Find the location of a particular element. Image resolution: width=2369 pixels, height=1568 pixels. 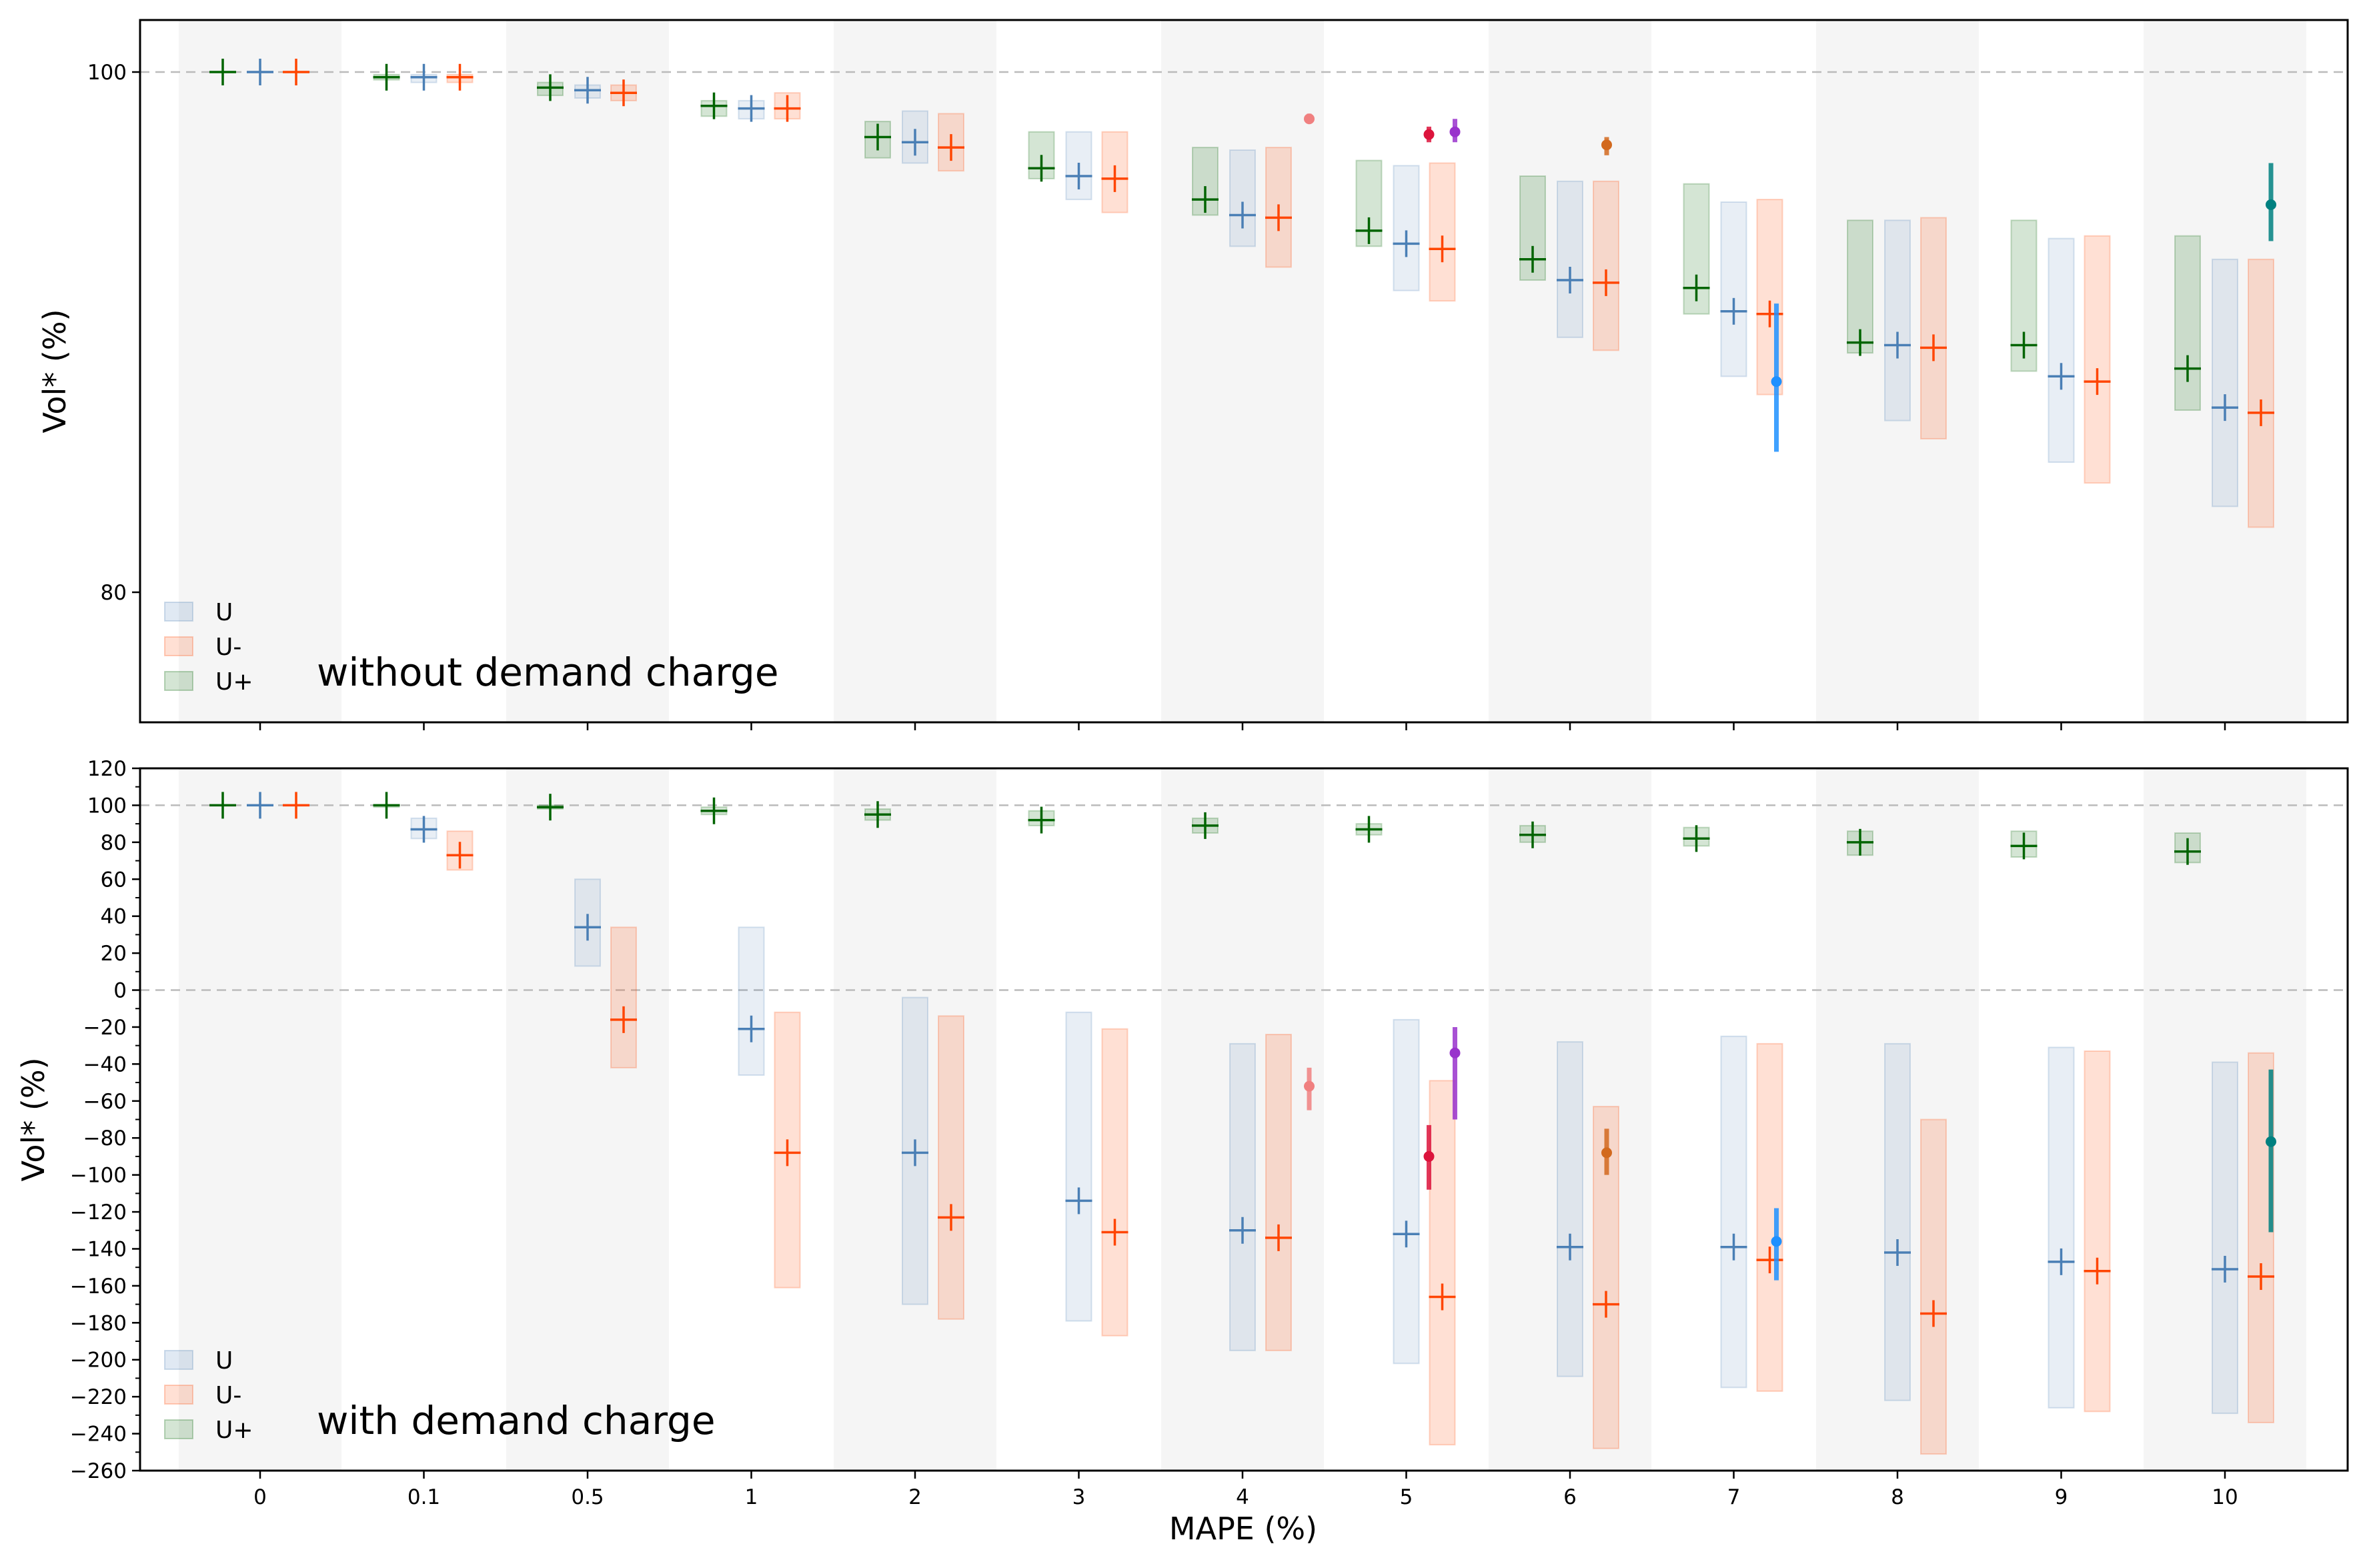

y-tick-label: 40 is located at coordinates (114, 917).